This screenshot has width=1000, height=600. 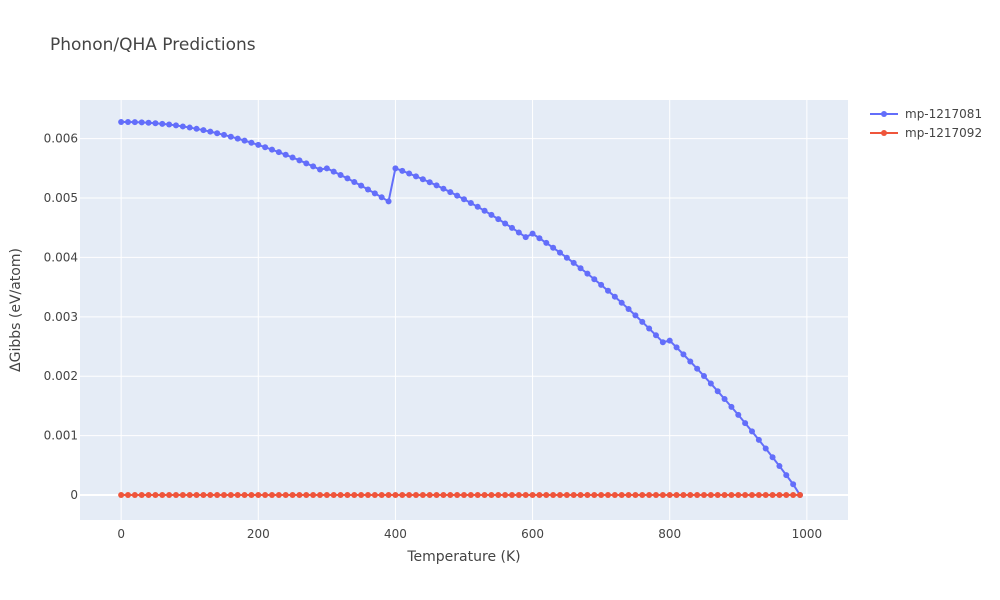 What do you see at coordinates (121, 534) in the screenshot?
I see `x-tick-label: 0` at bounding box center [121, 534].